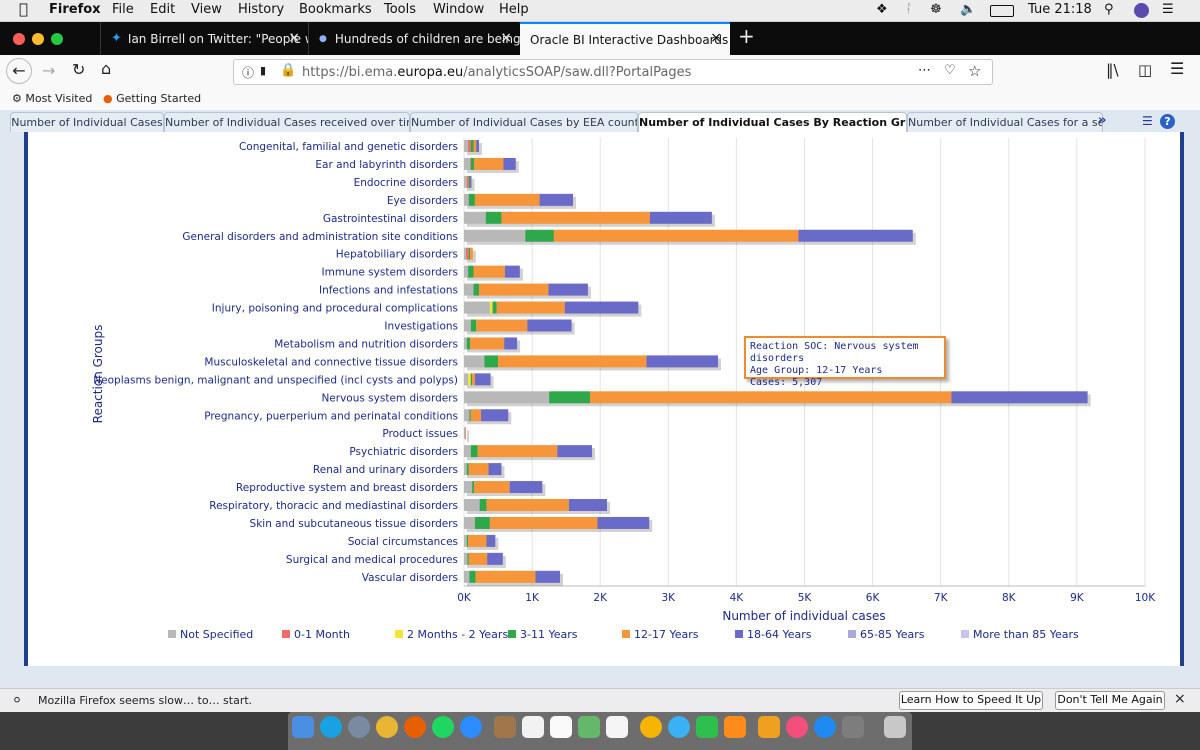  What do you see at coordinates (746, 36) in the screenshot?
I see `new-tab-button: +` at bounding box center [746, 36].